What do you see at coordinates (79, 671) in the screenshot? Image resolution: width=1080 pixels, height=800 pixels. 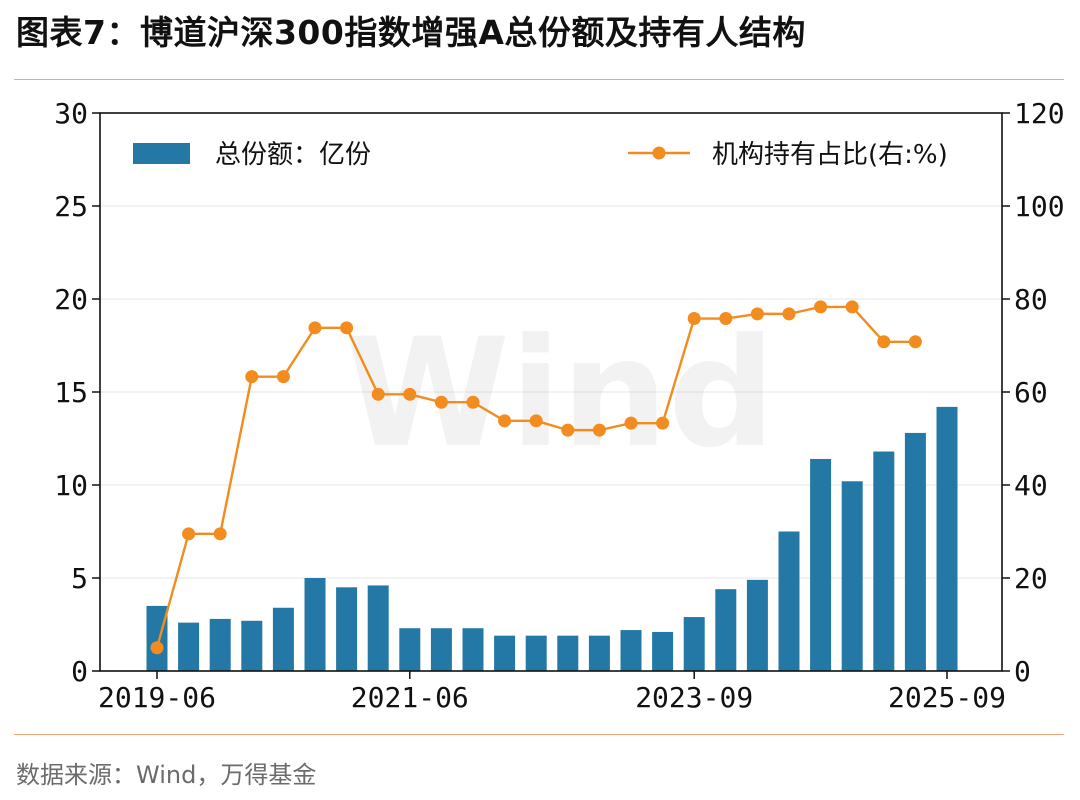 I see `left-tick-label: 0` at bounding box center [79, 671].